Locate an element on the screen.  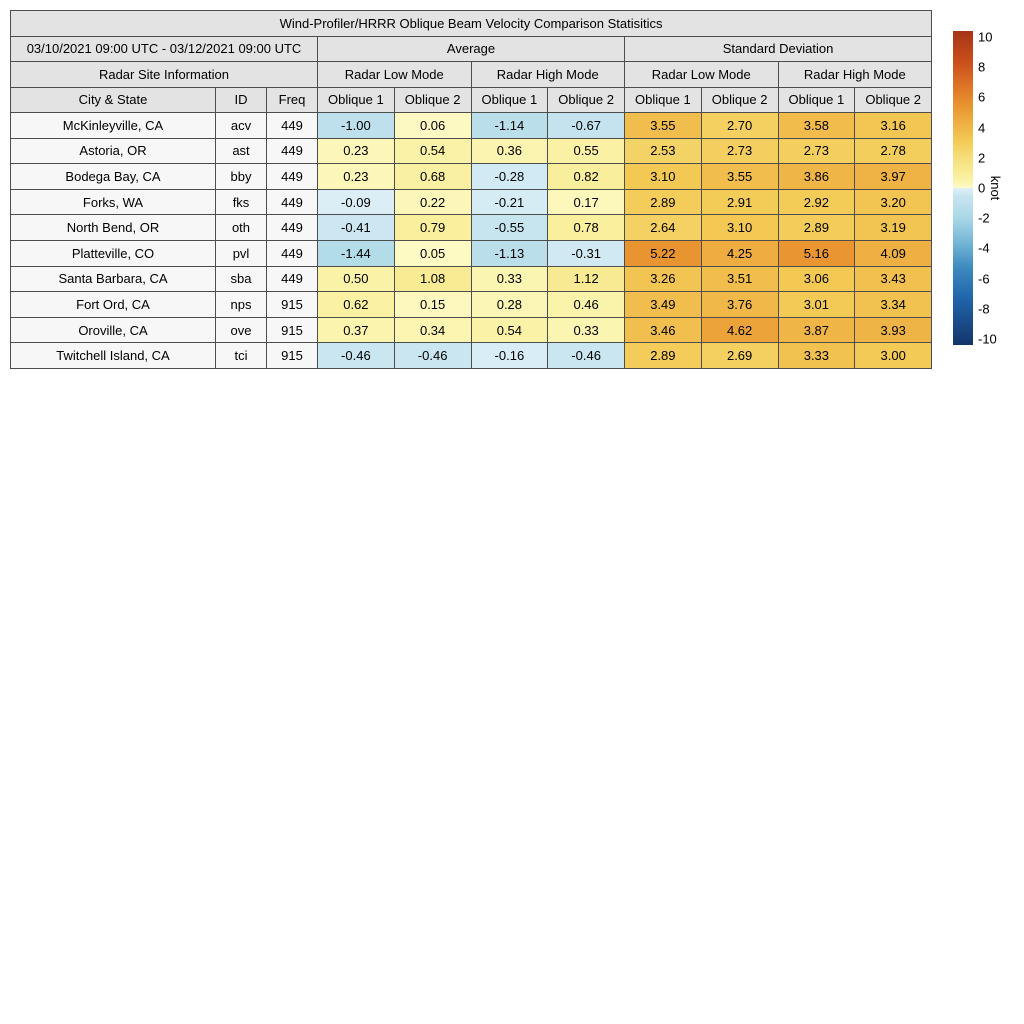
value-cell: 0.22 is located at coordinates (432, 202).